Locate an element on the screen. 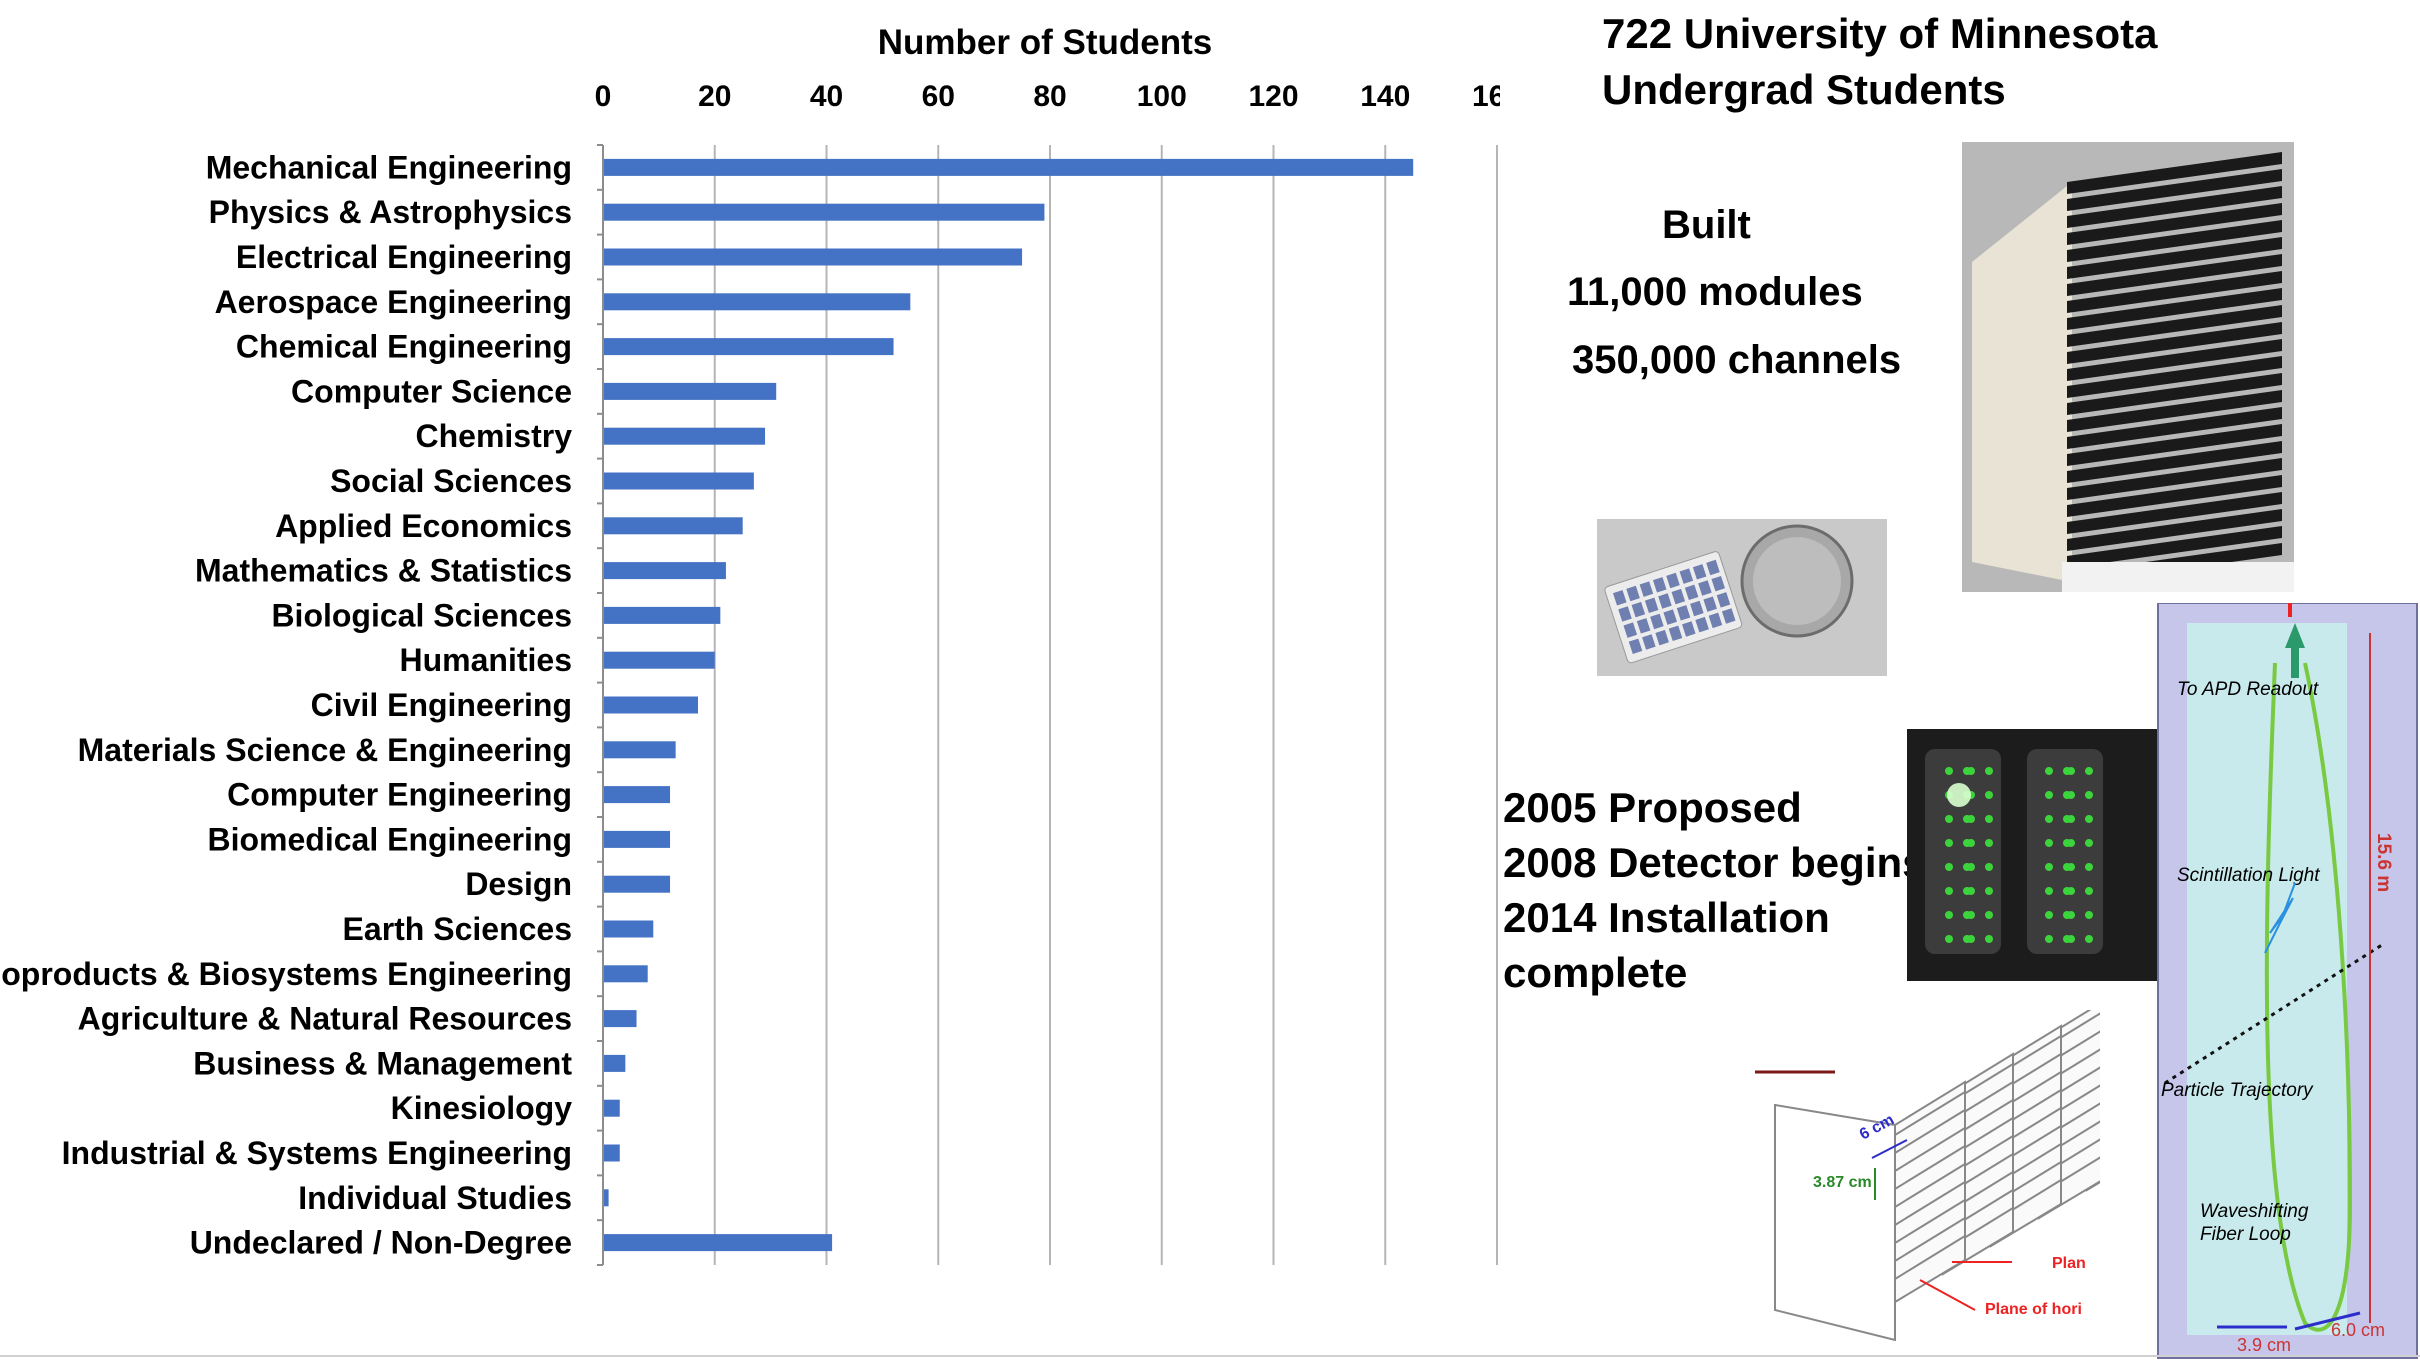 The width and height of the screenshot is (2420, 1360). category-label: Electrical Engineering is located at coordinates (404, 257).